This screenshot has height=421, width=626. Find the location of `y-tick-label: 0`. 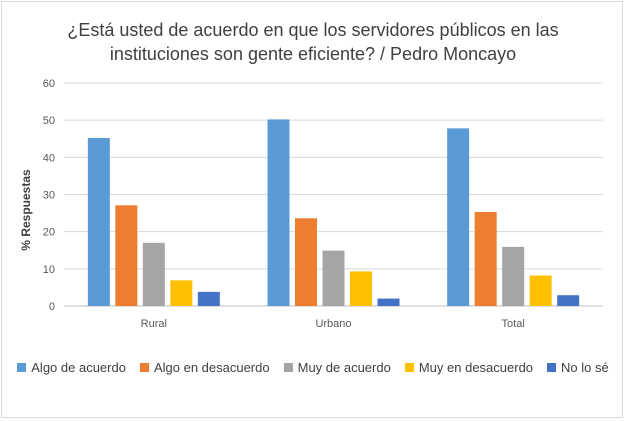

y-tick-label: 0 is located at coordinates (52, 307).